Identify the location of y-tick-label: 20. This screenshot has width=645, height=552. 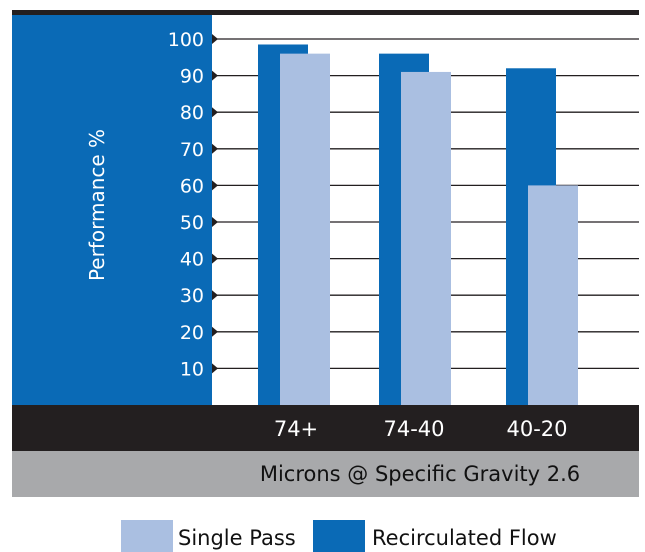
(192, 333).